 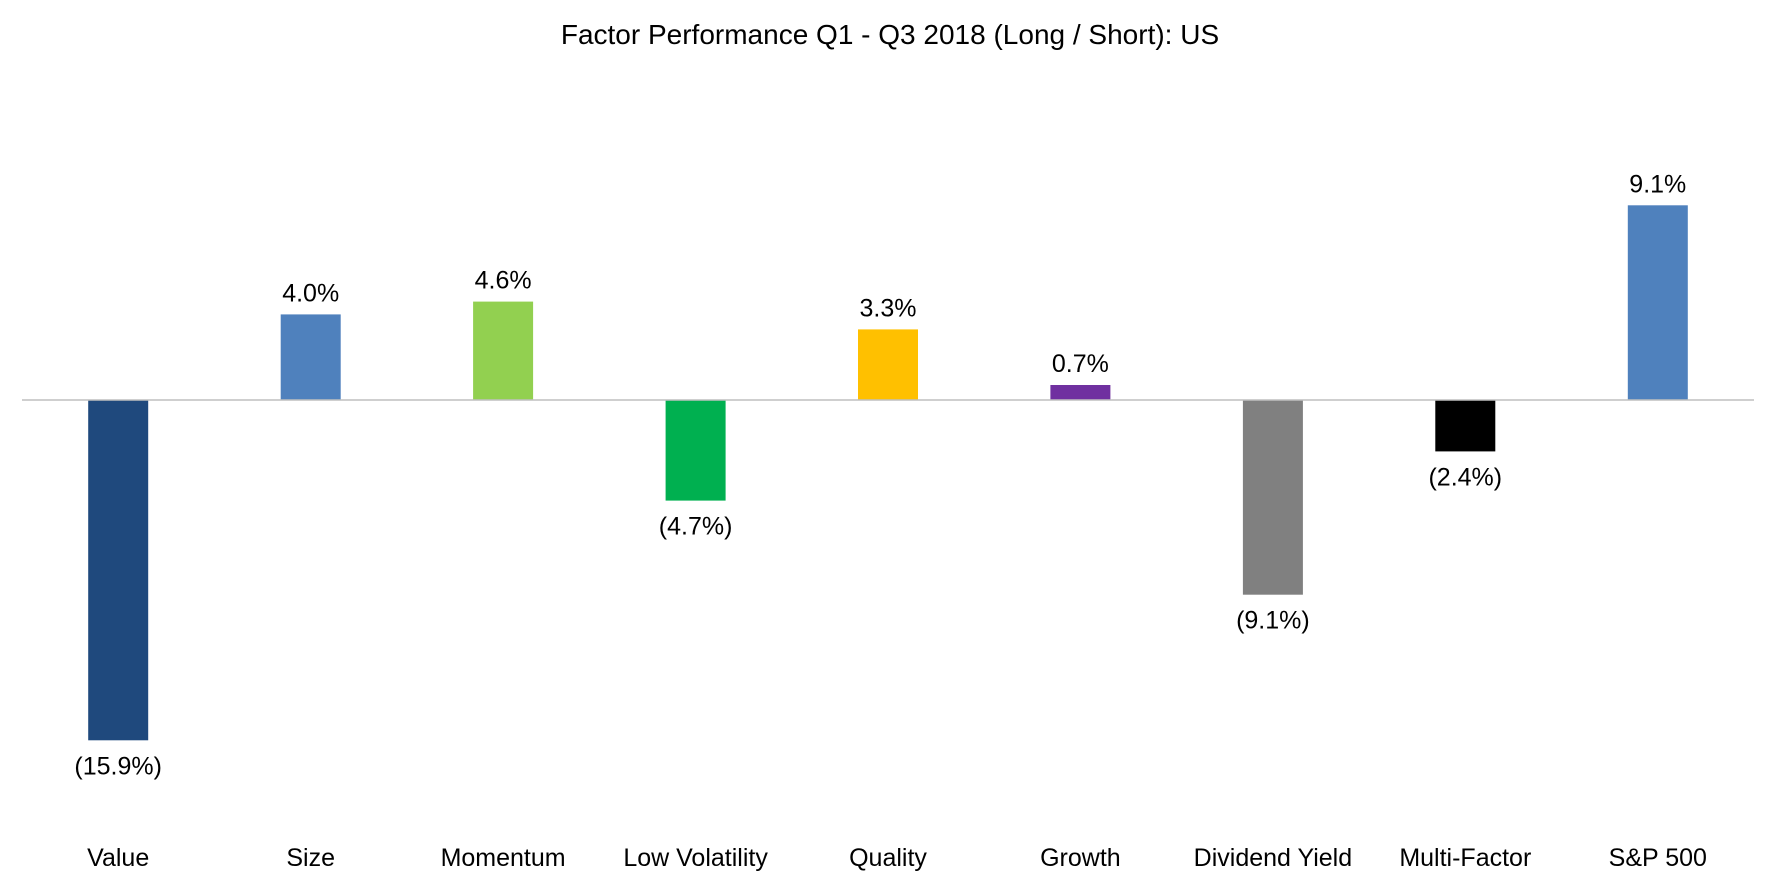 What do you see at coordinates (503, 350) in the screenshot?
I see `bar-momentum` at bounding box center [503, 350].